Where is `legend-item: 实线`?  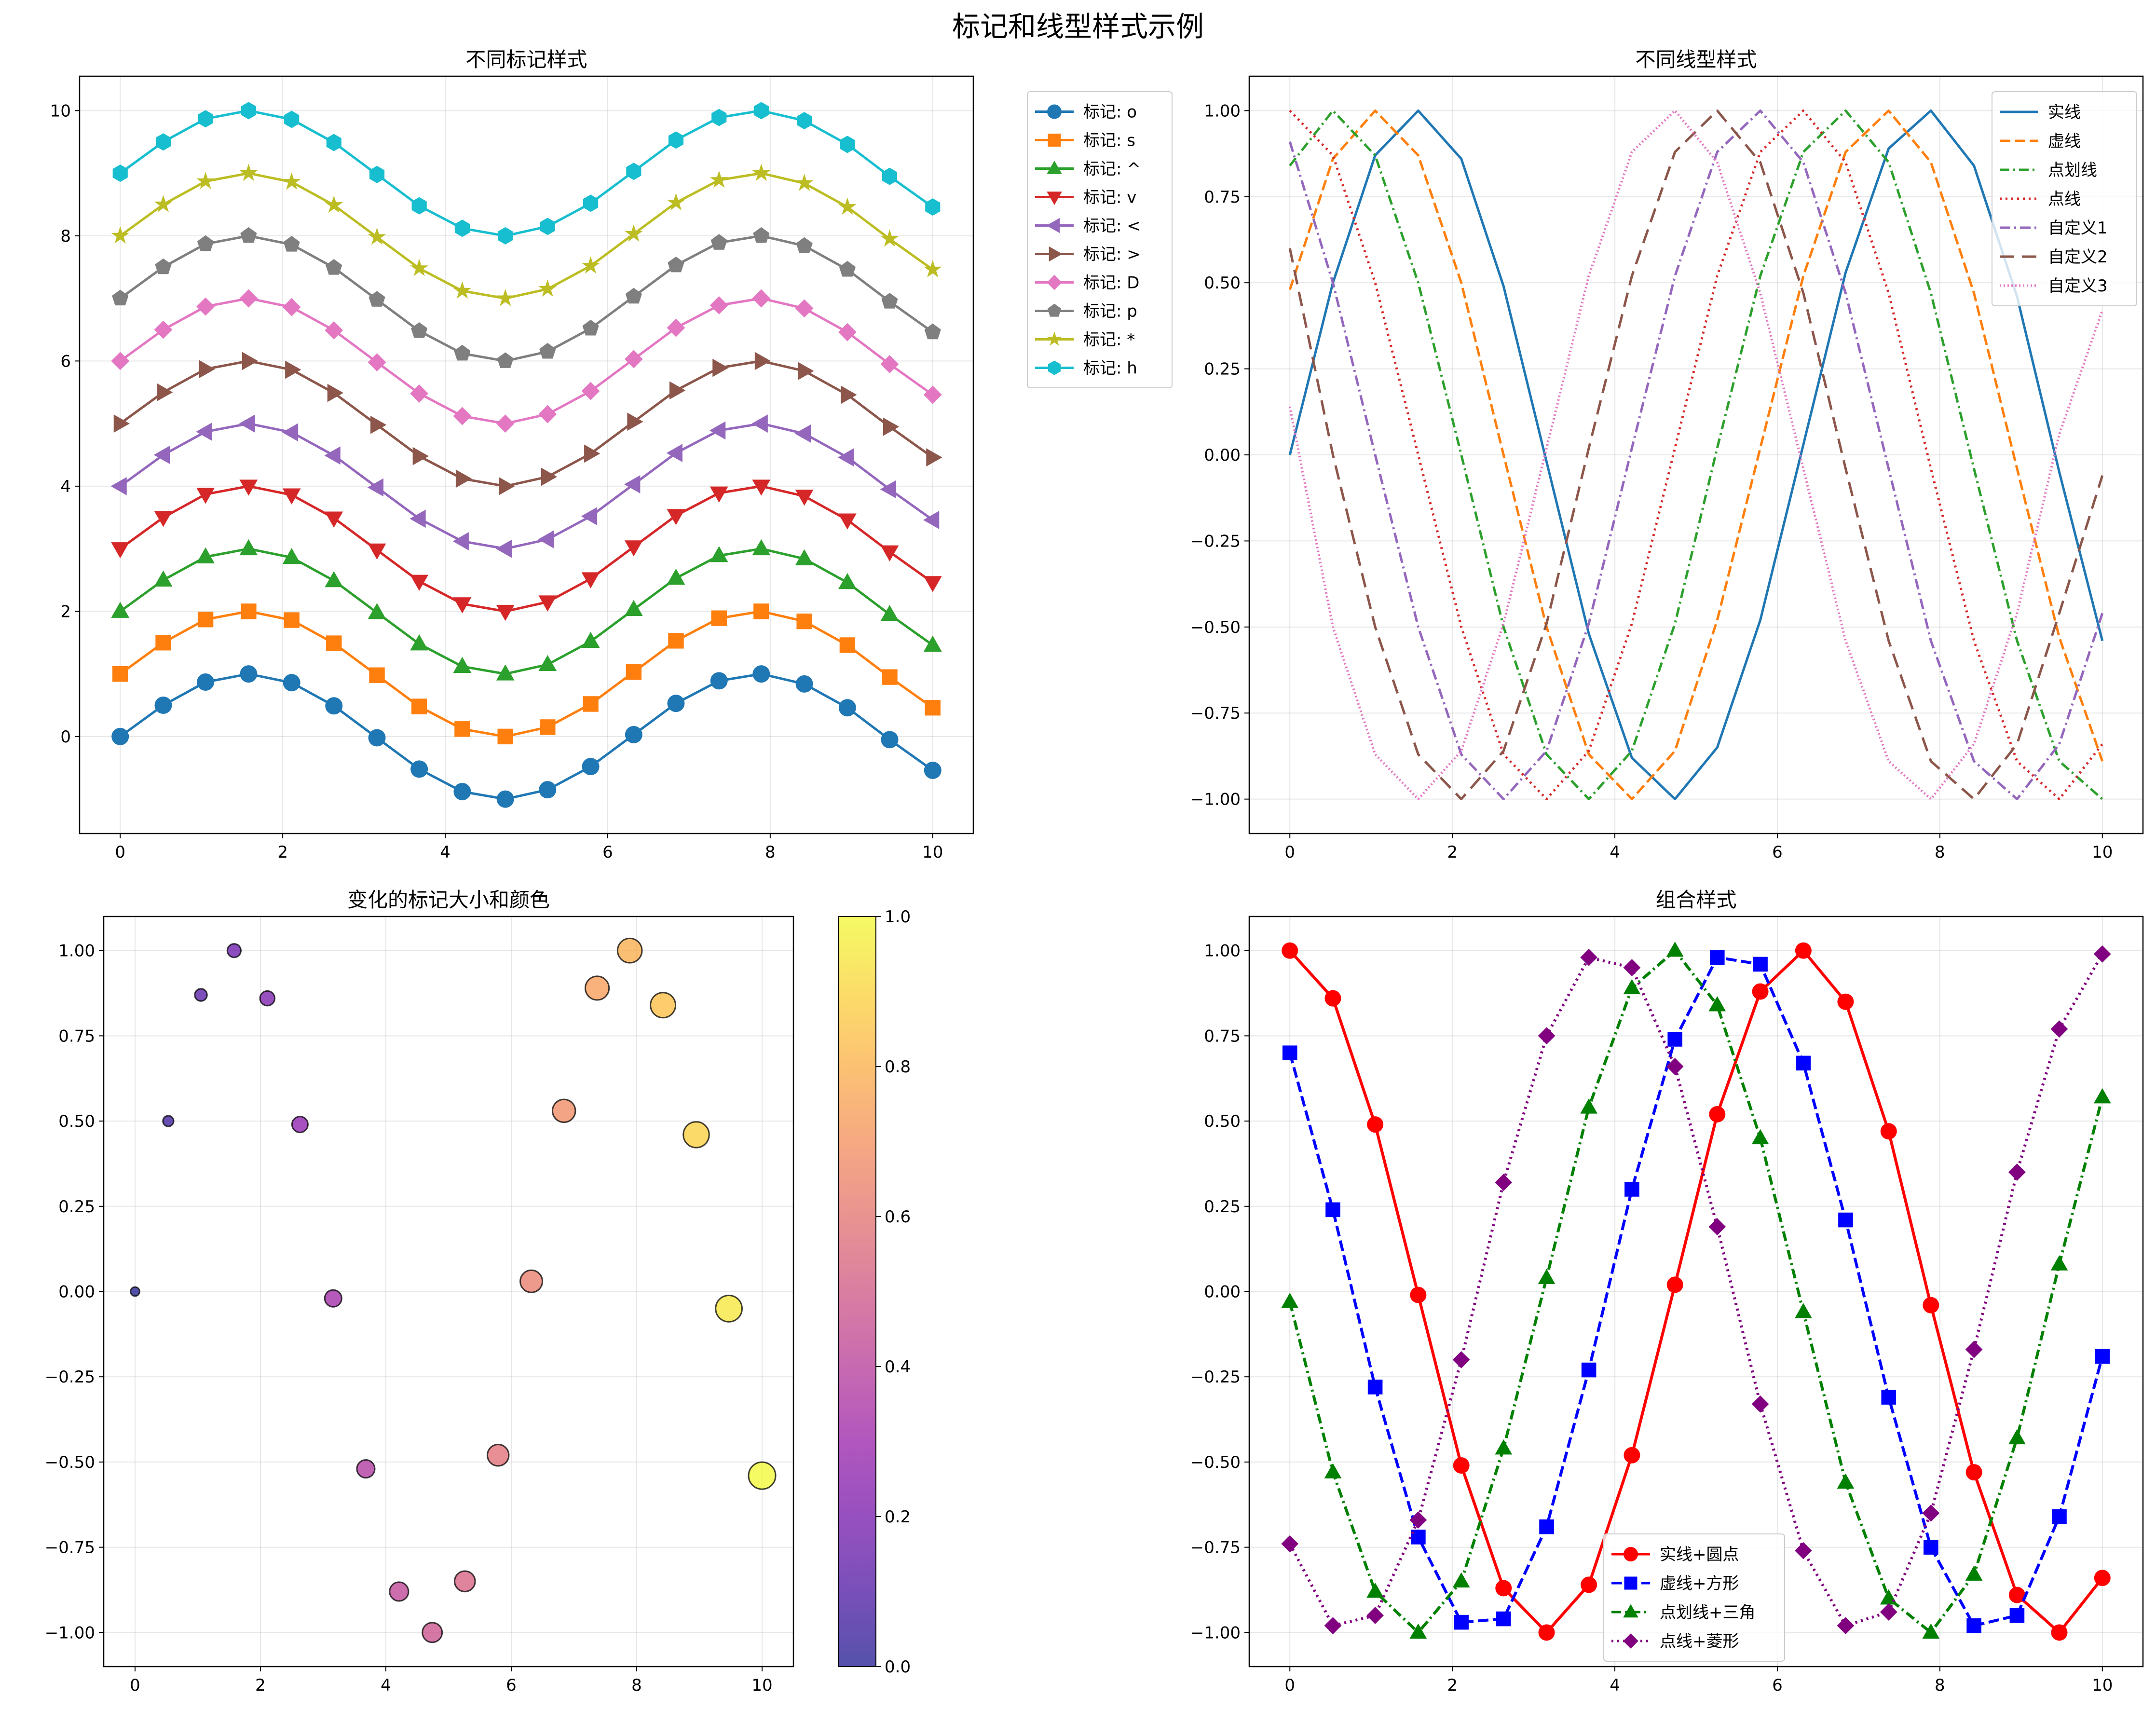
legend-item: 实线 is located at coordinates (2040, 112).